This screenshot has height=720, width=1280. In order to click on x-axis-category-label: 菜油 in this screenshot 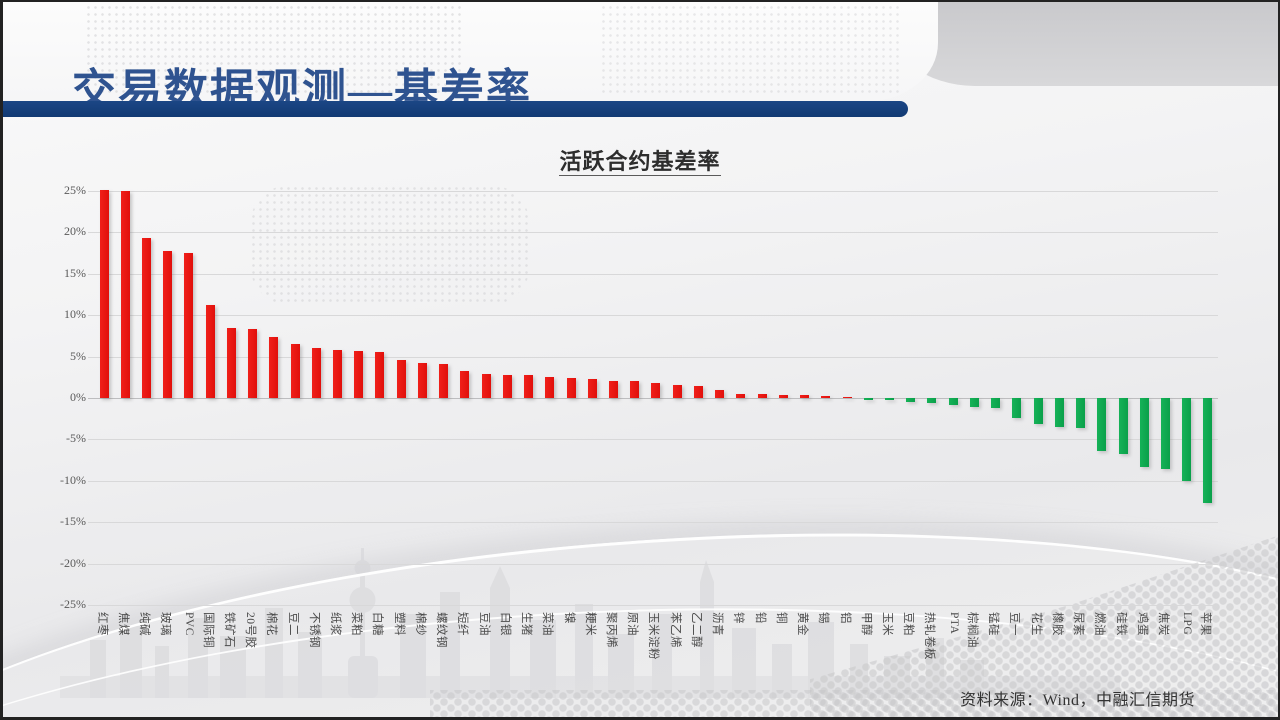, I will do `click(547, 624)`.